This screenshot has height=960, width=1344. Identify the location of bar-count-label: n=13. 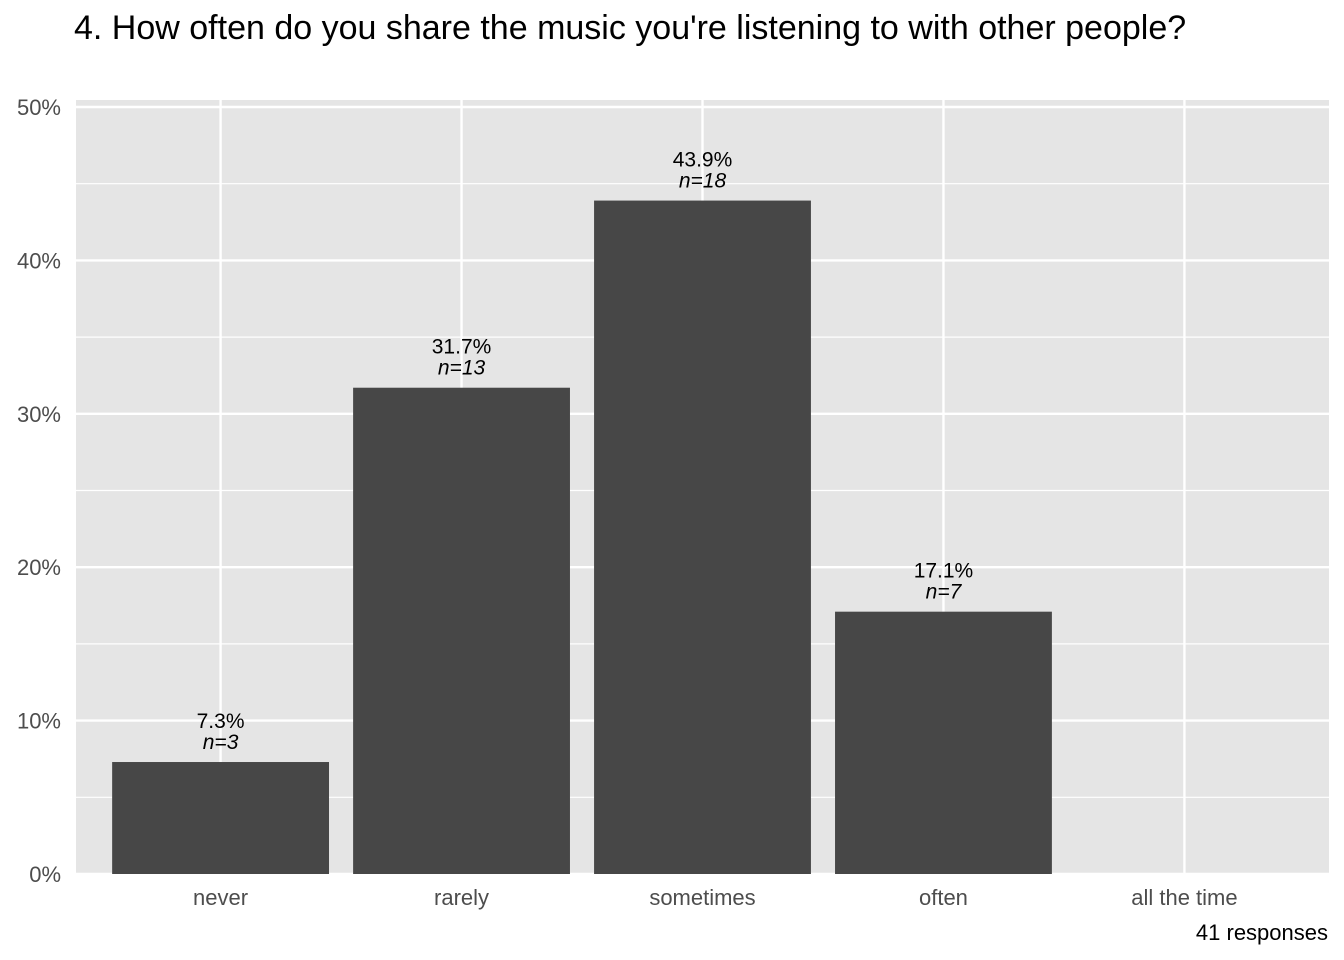
(462, 368).